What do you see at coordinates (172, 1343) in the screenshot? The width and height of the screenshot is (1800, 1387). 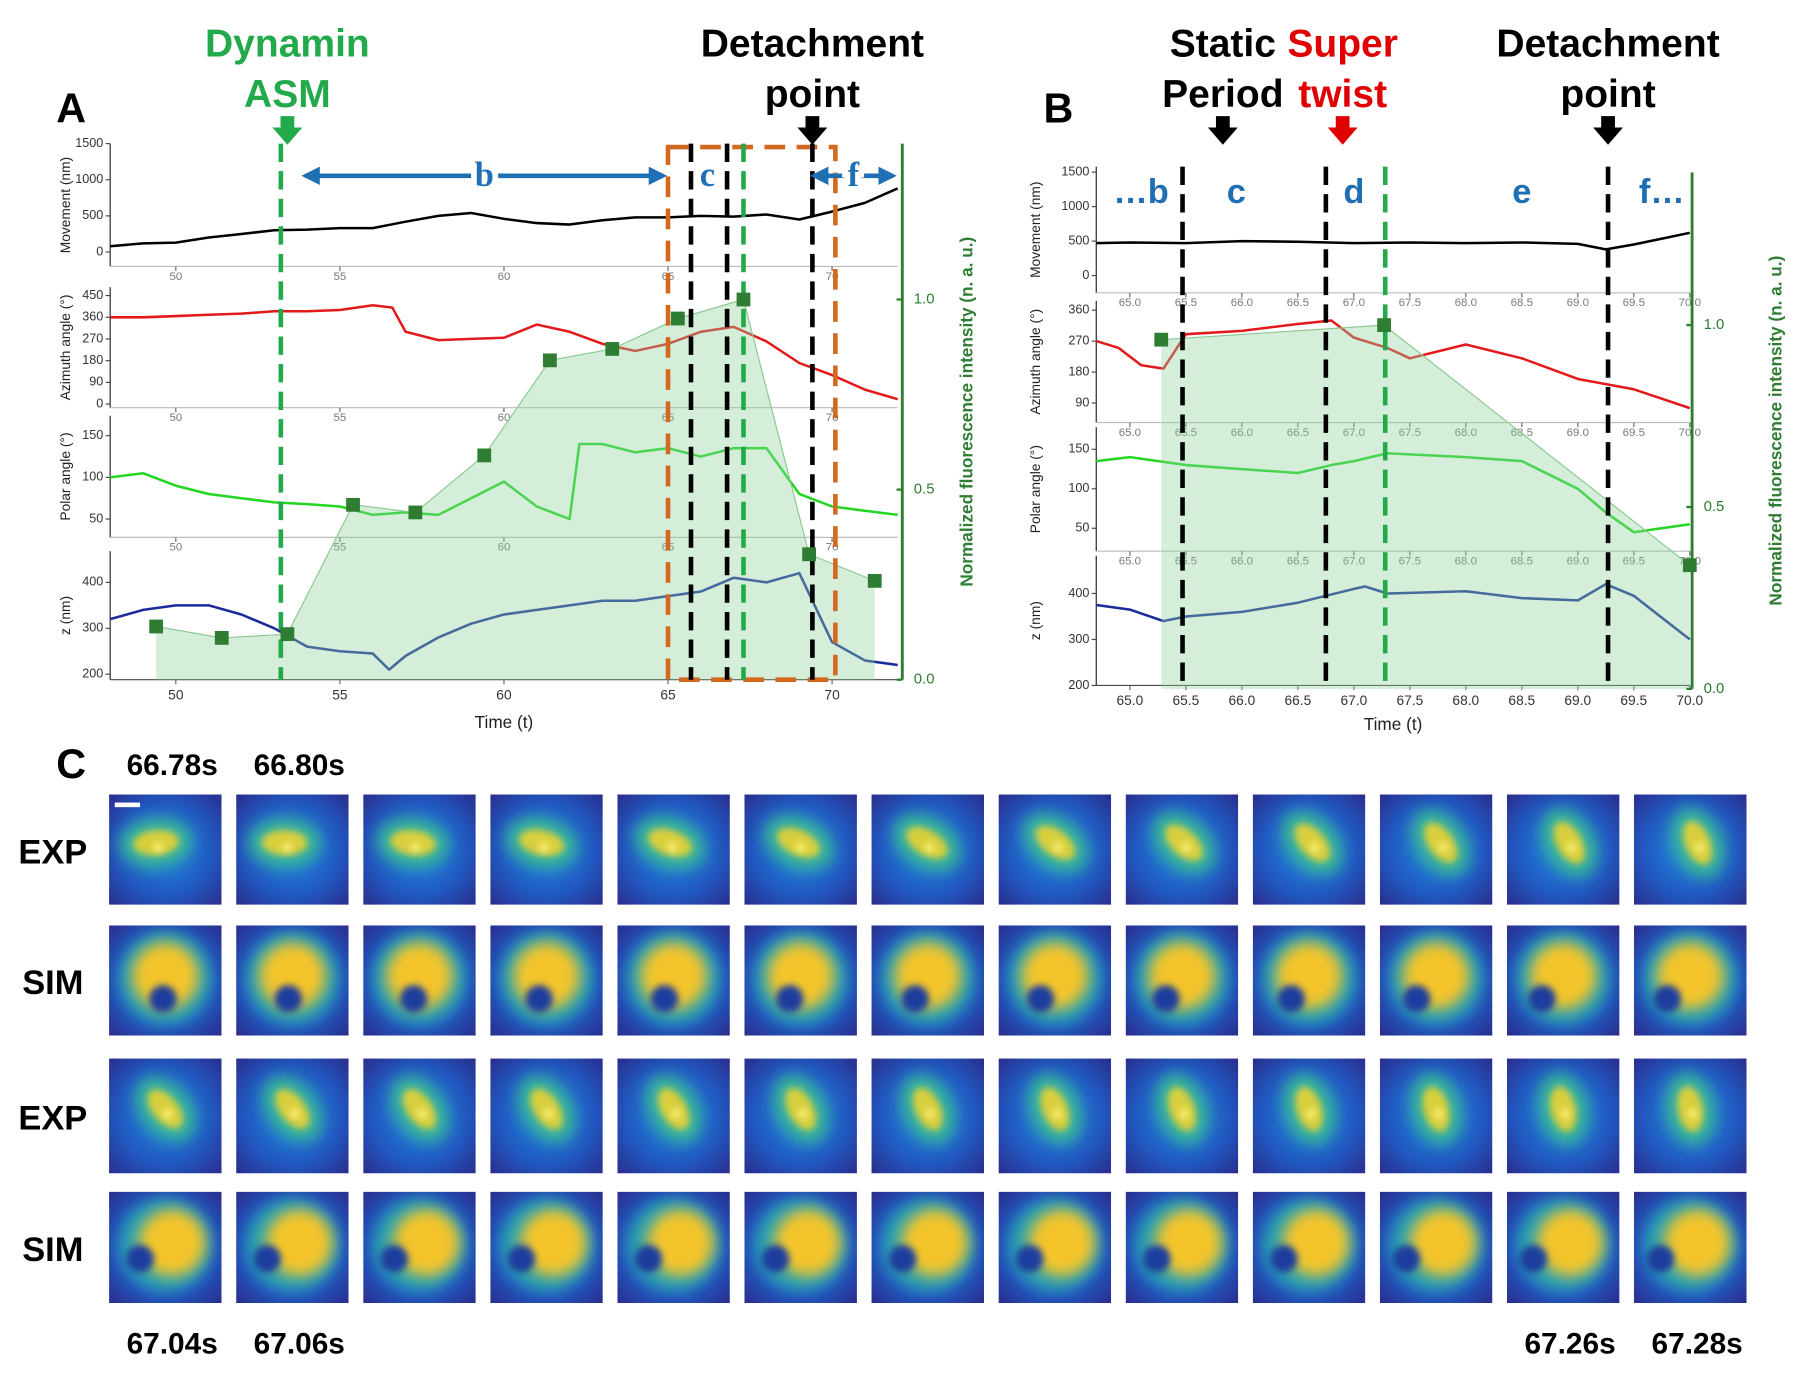 I see `time-label: 67.04s` at bounding box center [172, 1343].